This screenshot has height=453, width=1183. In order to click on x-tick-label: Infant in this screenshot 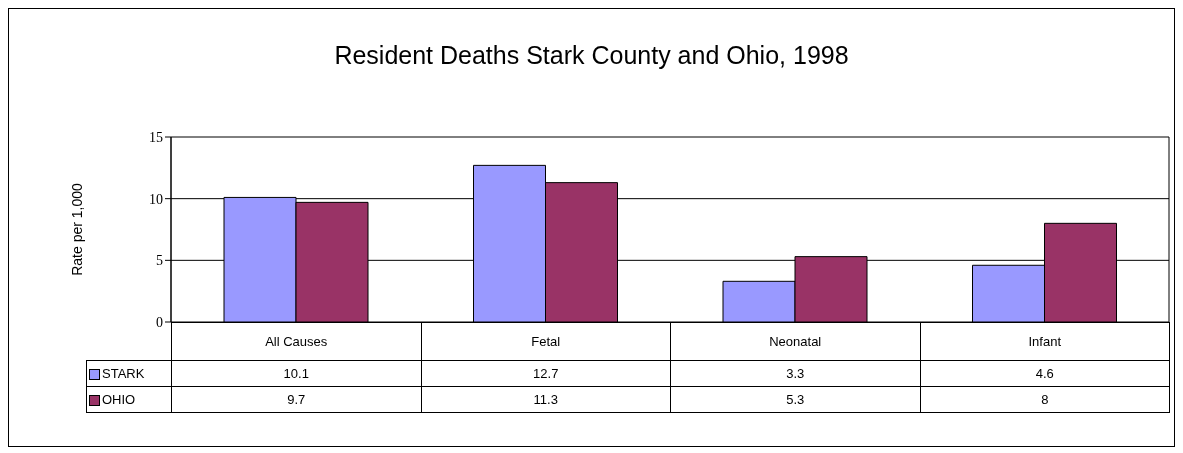, I will do `click(1045, 341)`.